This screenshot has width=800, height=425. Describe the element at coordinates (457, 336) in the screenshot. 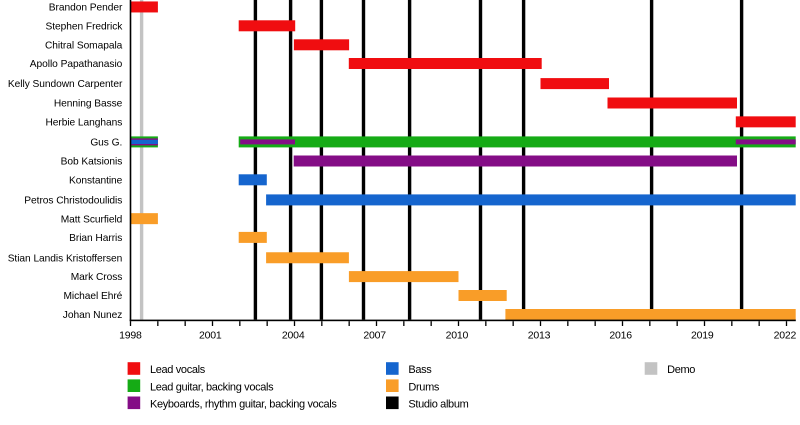

I see `svg-text: 2010` at that location.